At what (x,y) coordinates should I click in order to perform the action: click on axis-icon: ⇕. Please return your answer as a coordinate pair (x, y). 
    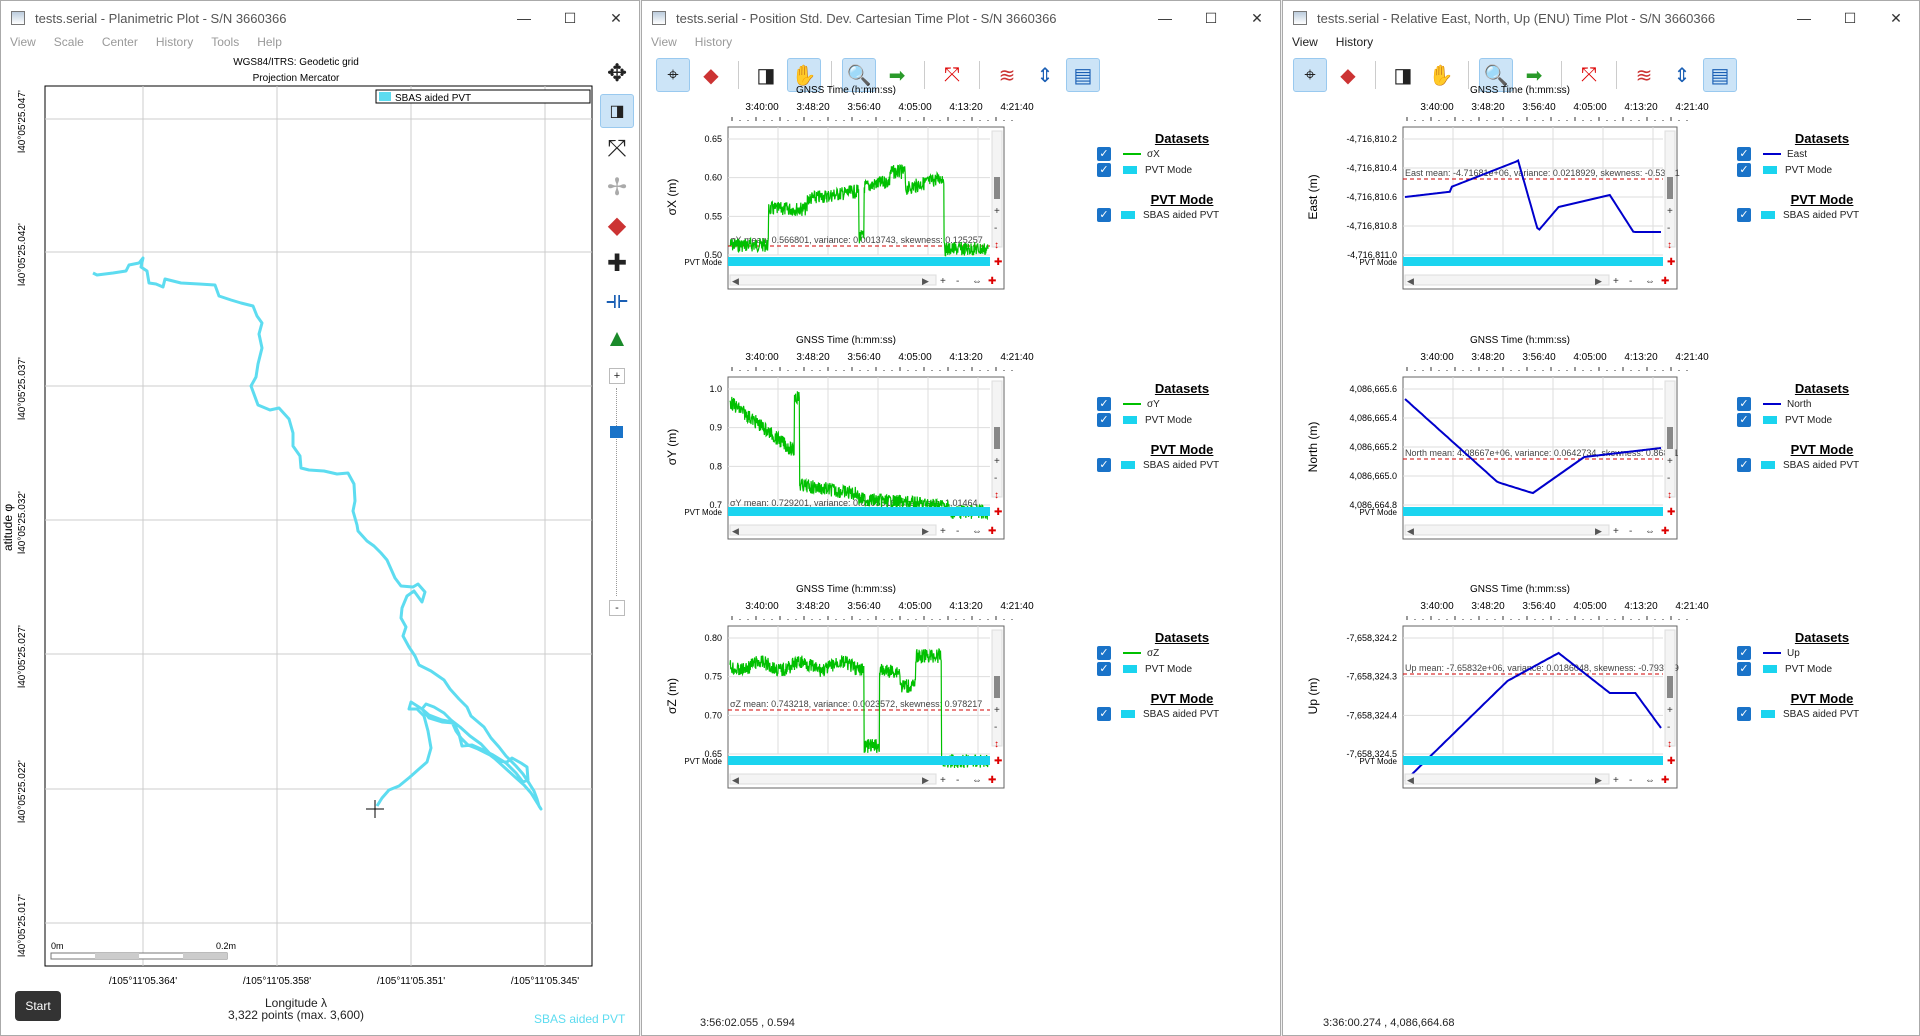
    Looking at the image, I should click on (1045, 75).